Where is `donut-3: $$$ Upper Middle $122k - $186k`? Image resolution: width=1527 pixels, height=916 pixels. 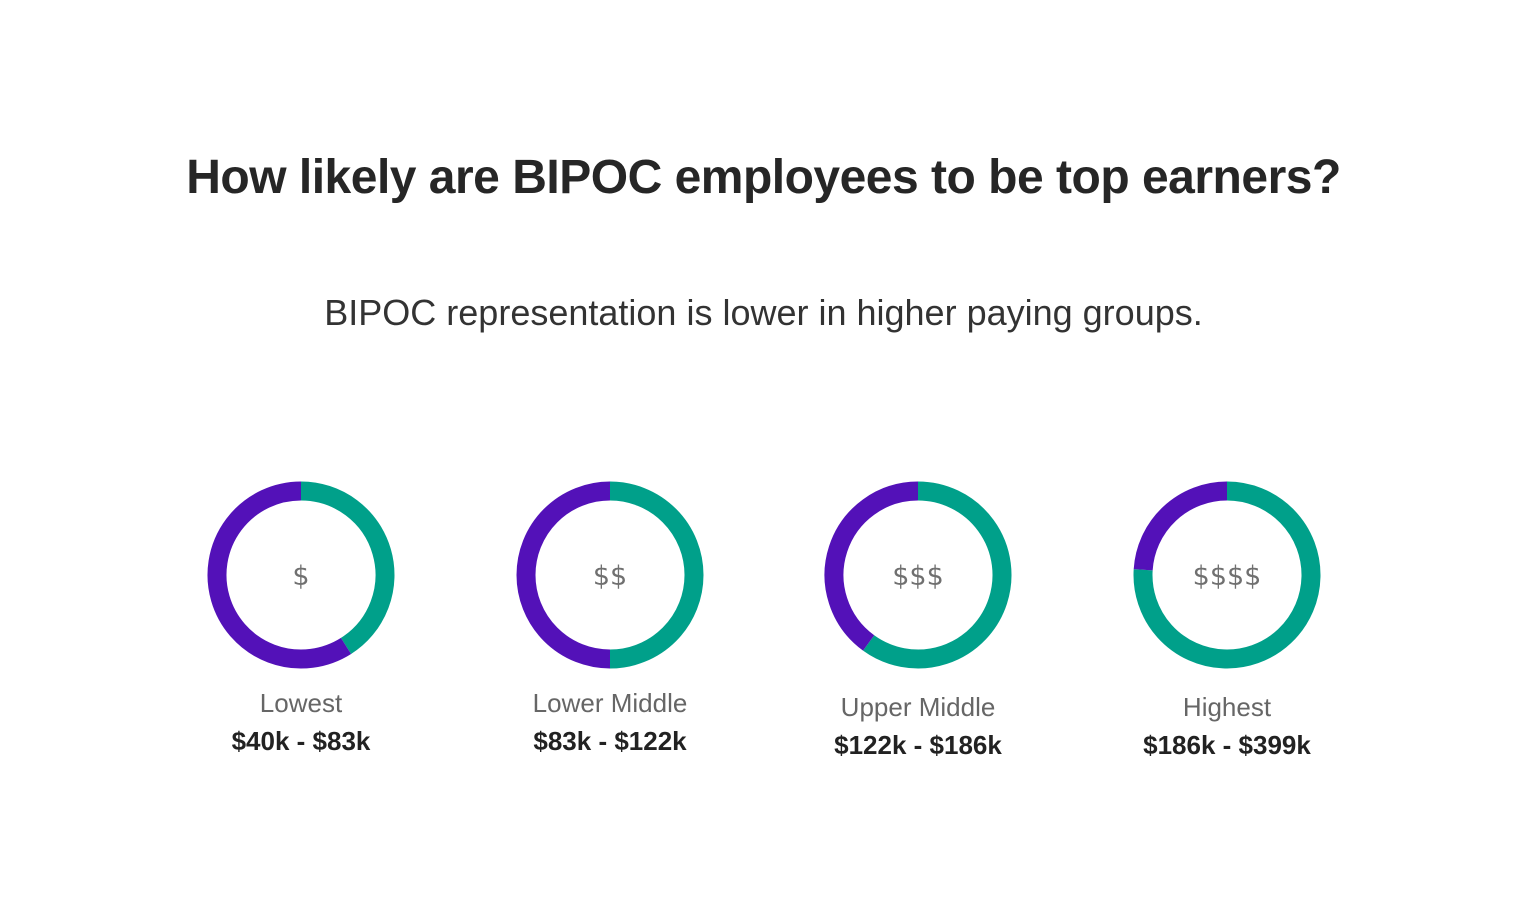
donut-3: $$$ Upper Middle $122k - $186k is located at coordinates (918, 620).